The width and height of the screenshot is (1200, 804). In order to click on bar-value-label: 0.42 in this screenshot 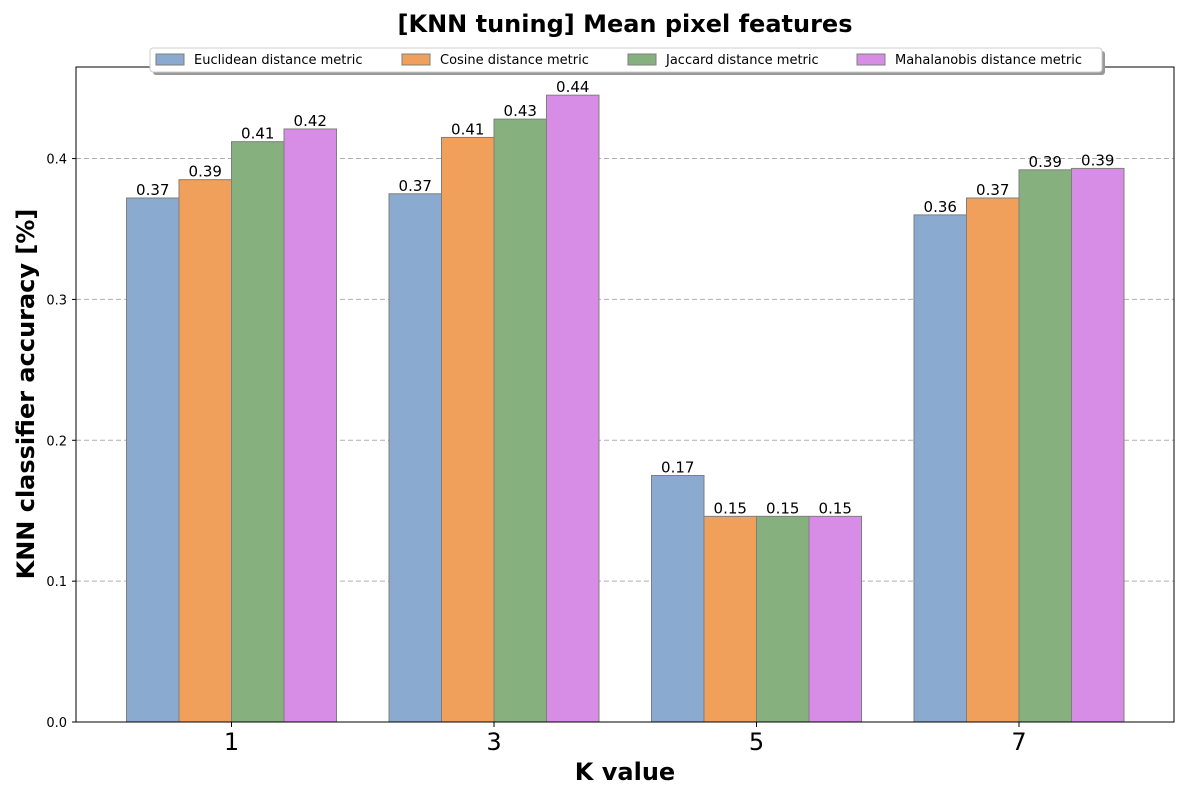, I will do `click(310, 121)`.